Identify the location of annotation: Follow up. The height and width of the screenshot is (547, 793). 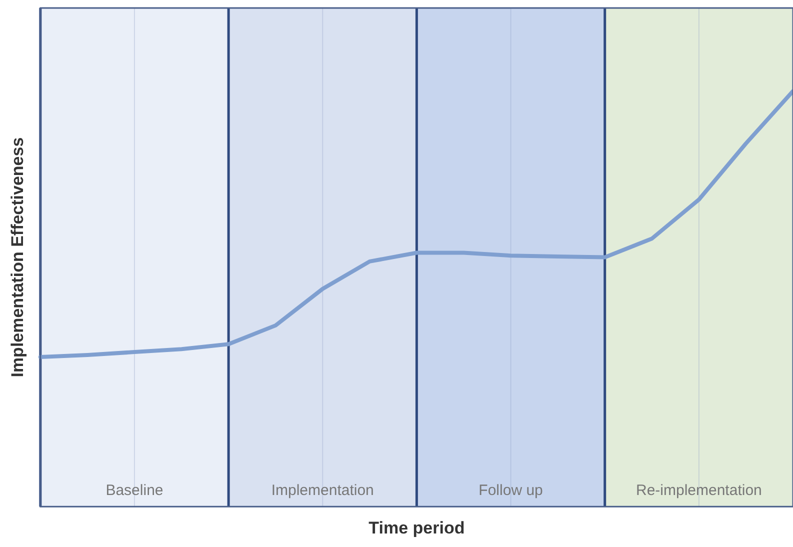
(510, 491).